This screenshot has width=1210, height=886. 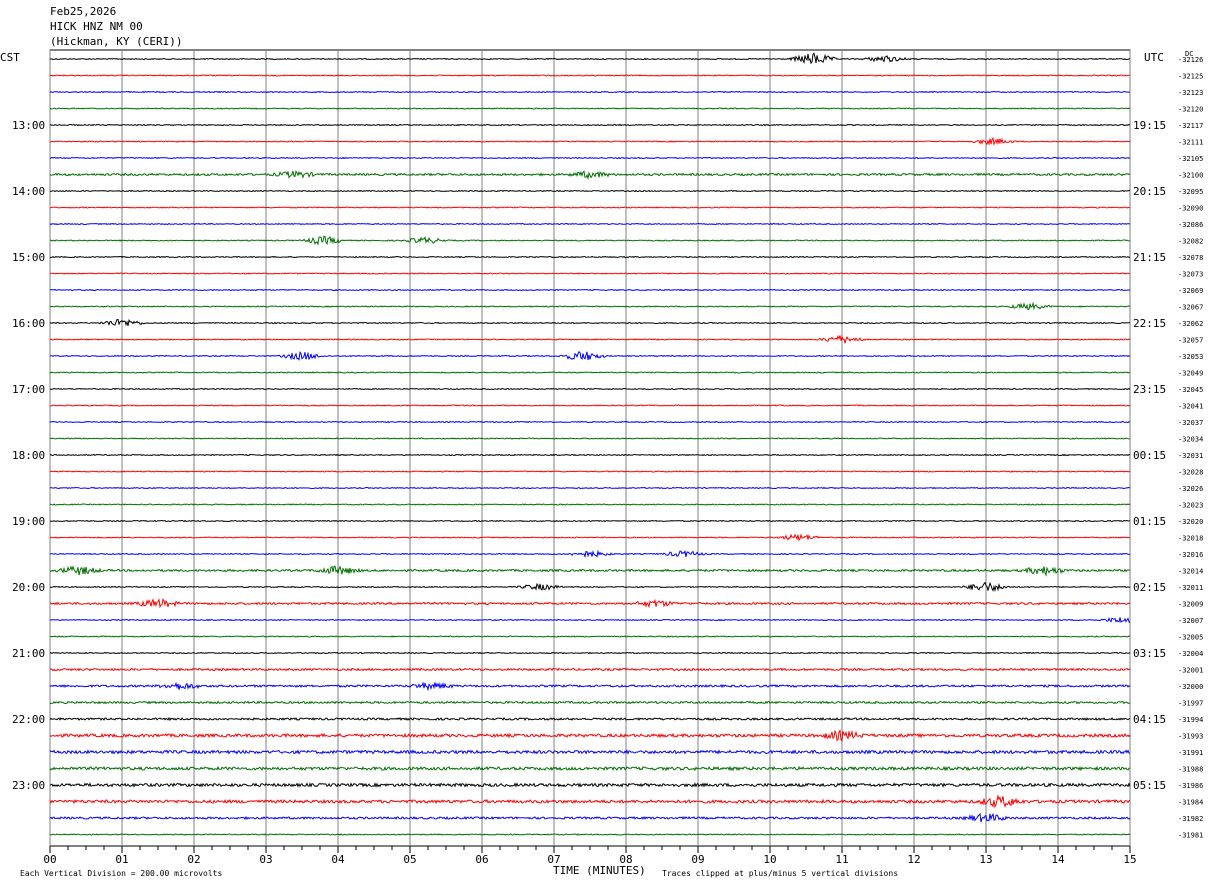 I want to click on dc-offset-label: -32062, so click(x=1190, y=324).